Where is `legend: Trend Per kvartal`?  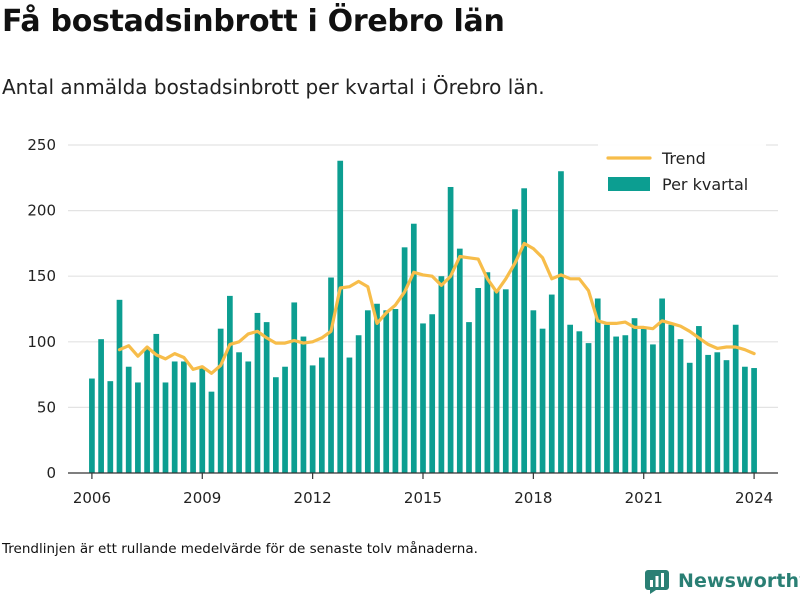 legend: Trend Per kvartal is located at coordinates (682, 171).